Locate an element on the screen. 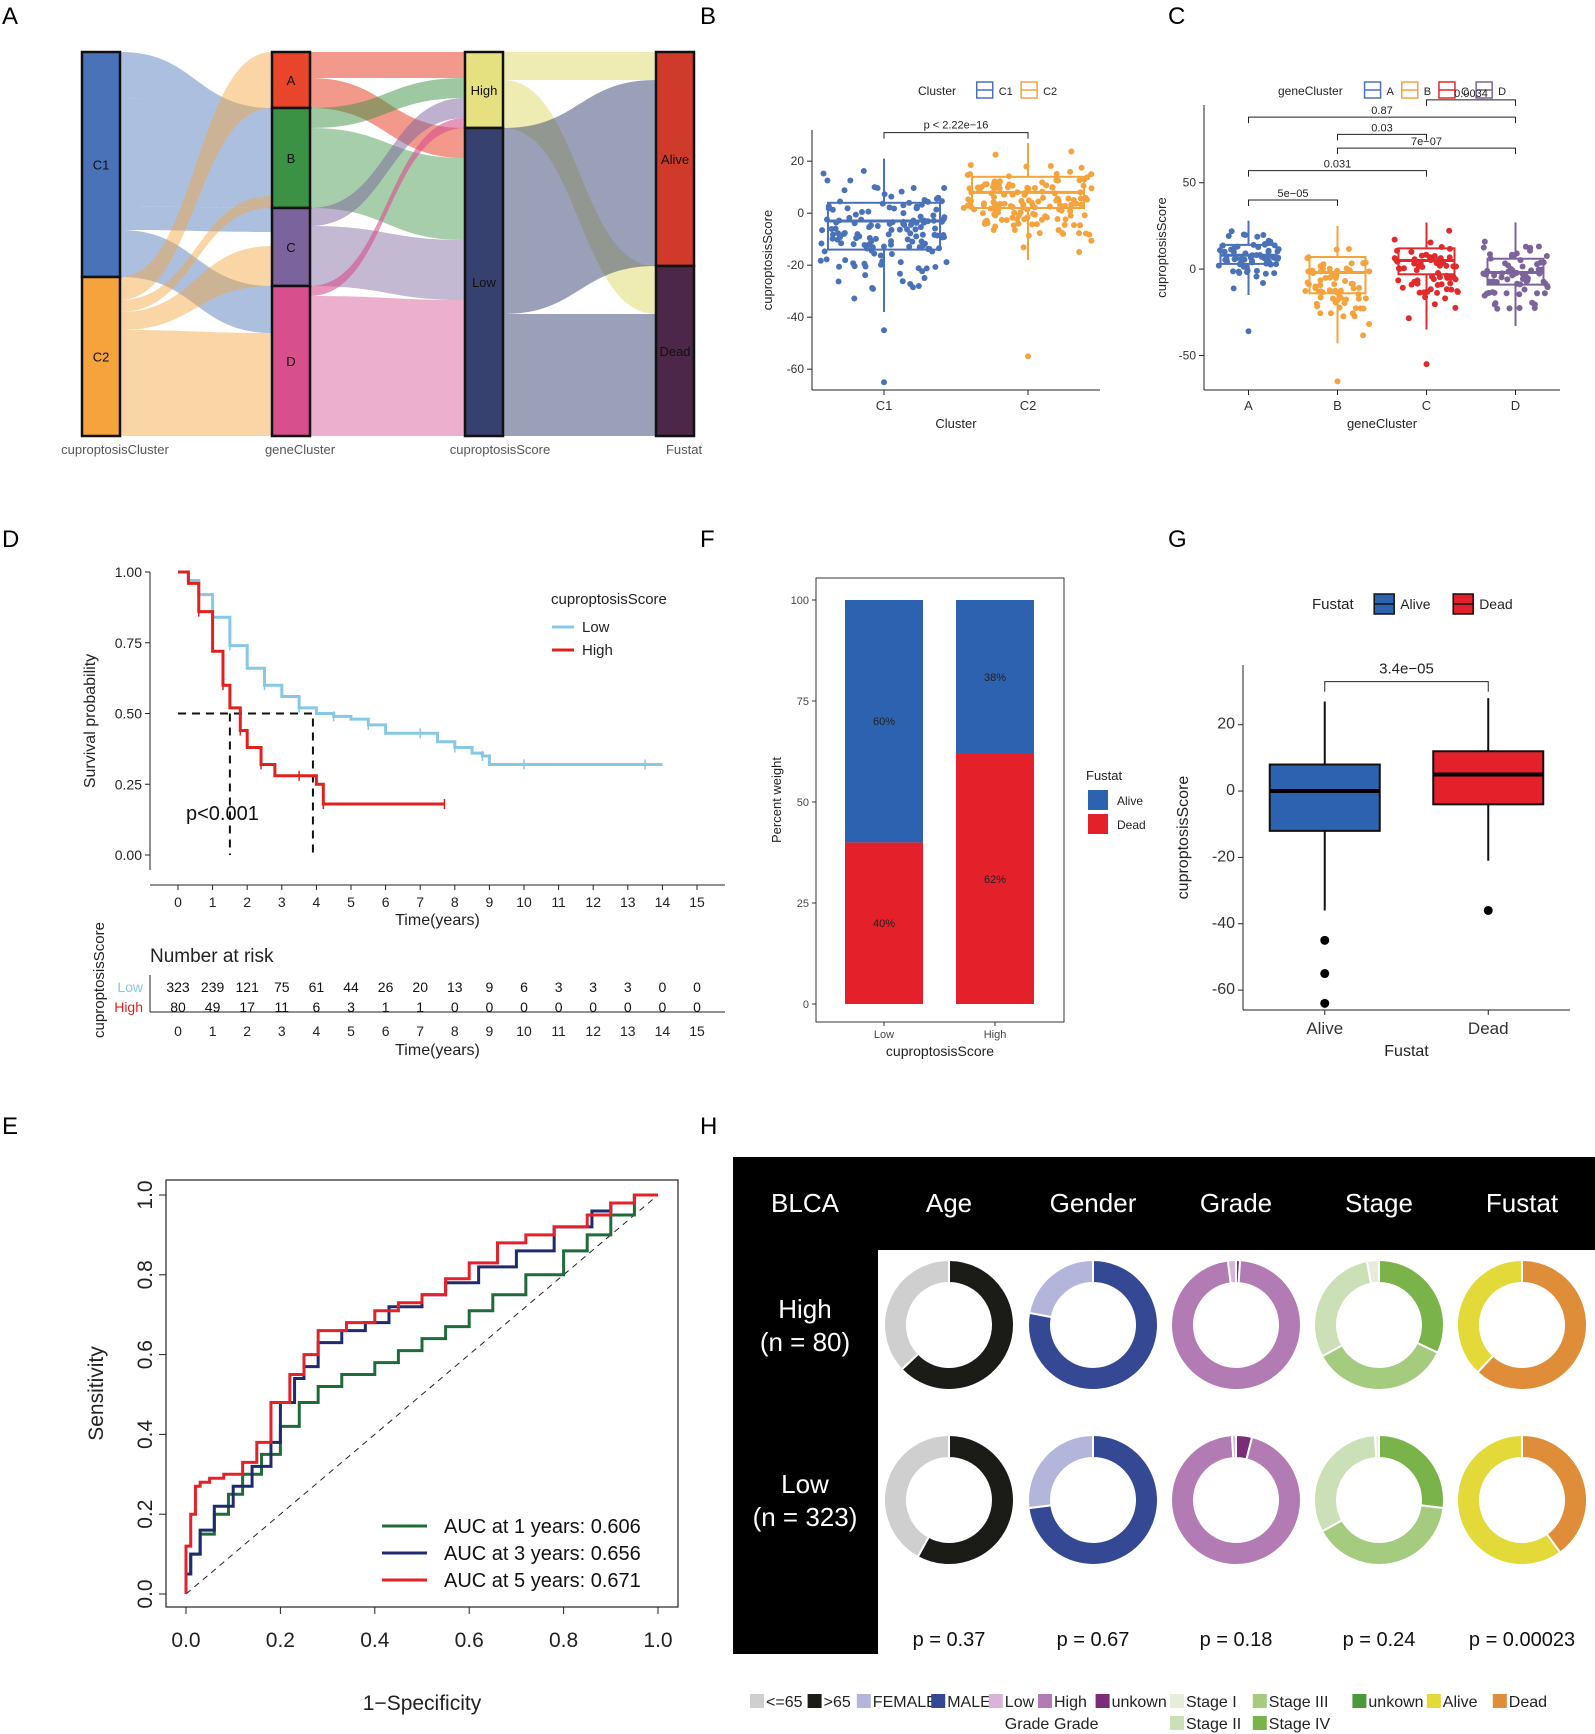 This screenshot has width=1595, height=1734. panel-letter-h: H is located at coordinates (708, 1126).